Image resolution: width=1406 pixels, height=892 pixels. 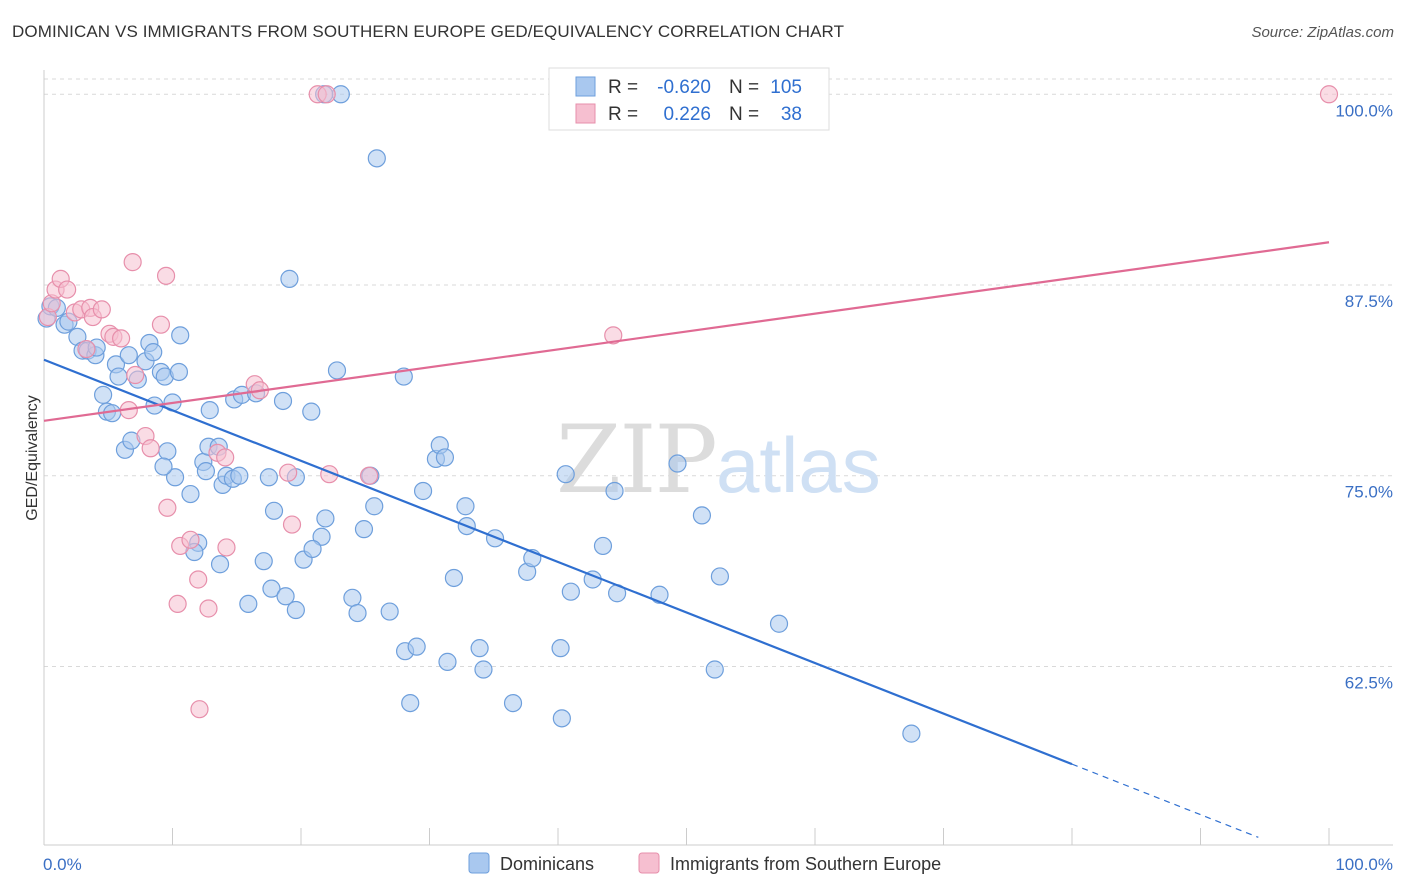 I want to click on y-tick-label: 87.5%, so click(x=1369, y=301).